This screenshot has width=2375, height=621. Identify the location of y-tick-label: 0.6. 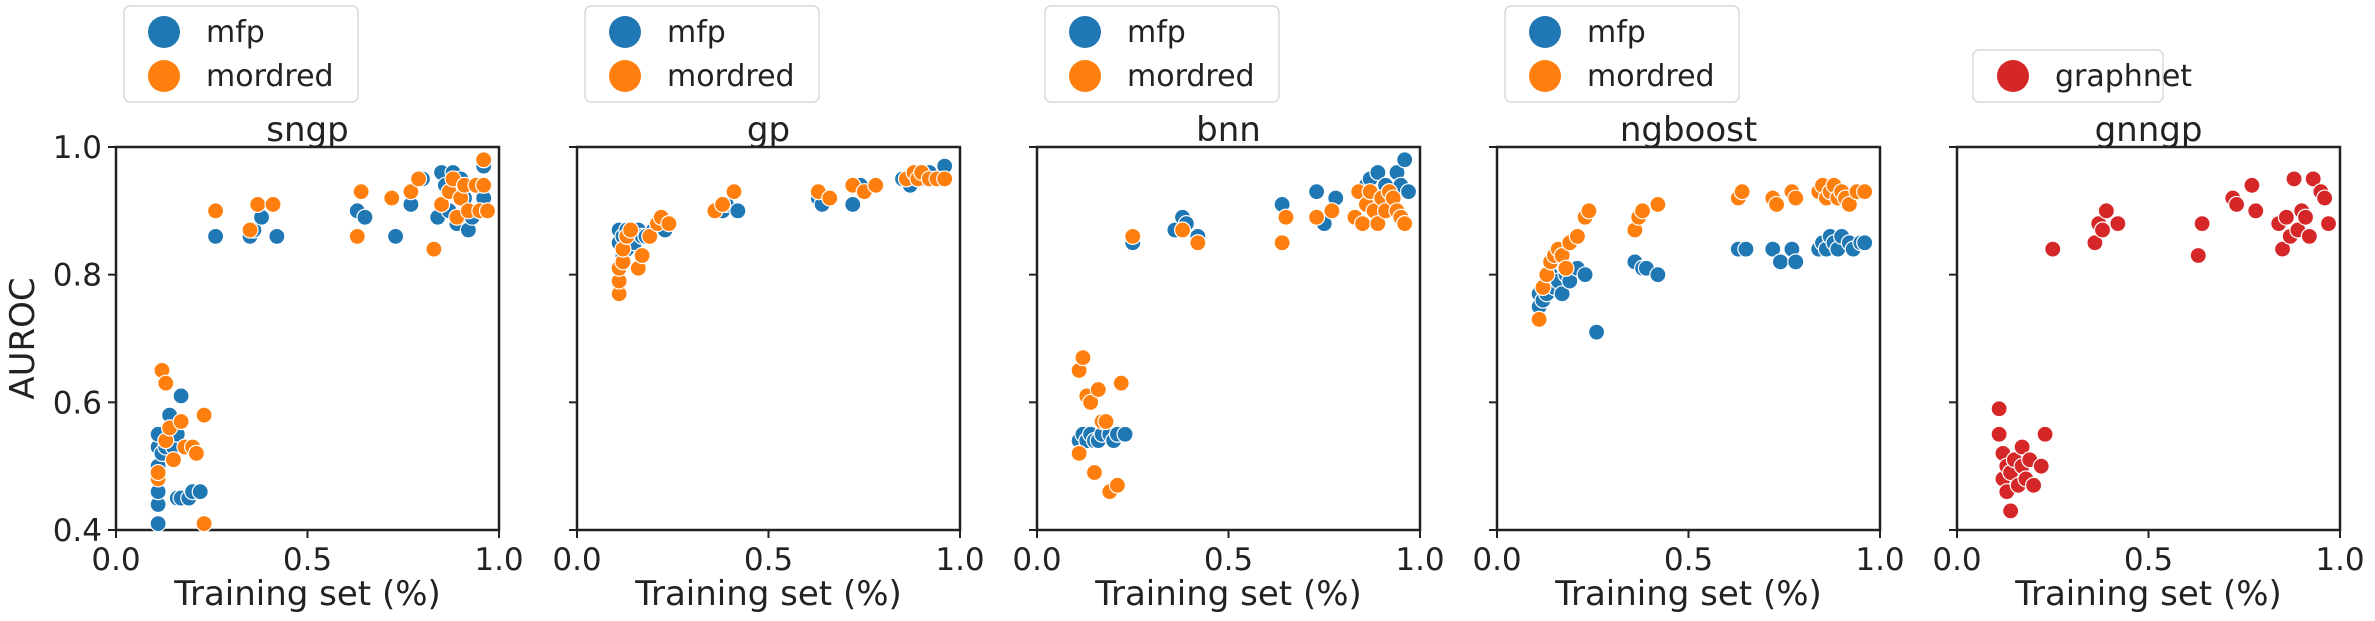
(77, 403).